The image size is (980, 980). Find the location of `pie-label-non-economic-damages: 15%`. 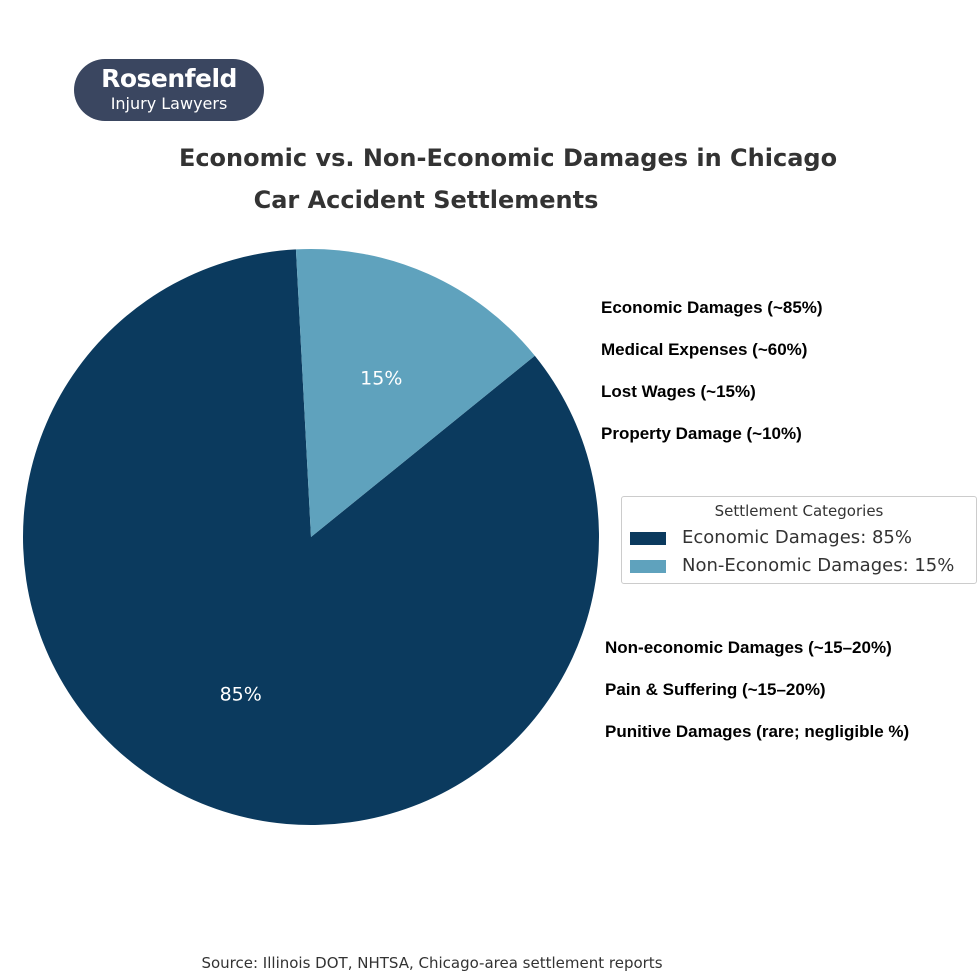

pie-label-non-economic-damages: 15% is located at coordinates (381, 379).